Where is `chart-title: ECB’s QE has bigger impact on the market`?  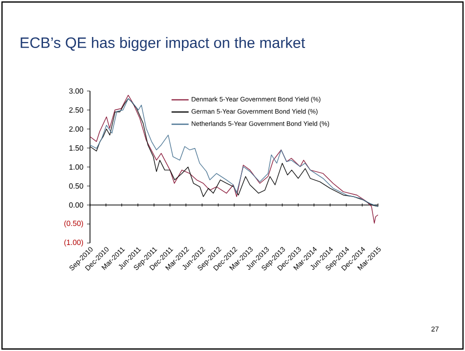
chart-title: ECB’s QE has bigger impact on the market is located at coordinates (163, 44).